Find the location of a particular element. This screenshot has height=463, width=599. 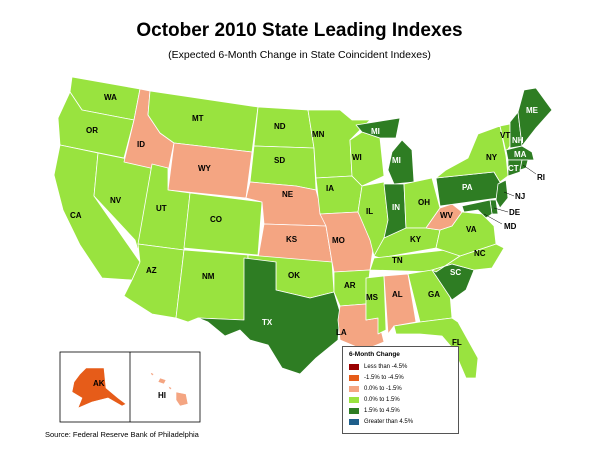

legend-item: 1.5% to 4.5% is located at coordinates (374, 410).